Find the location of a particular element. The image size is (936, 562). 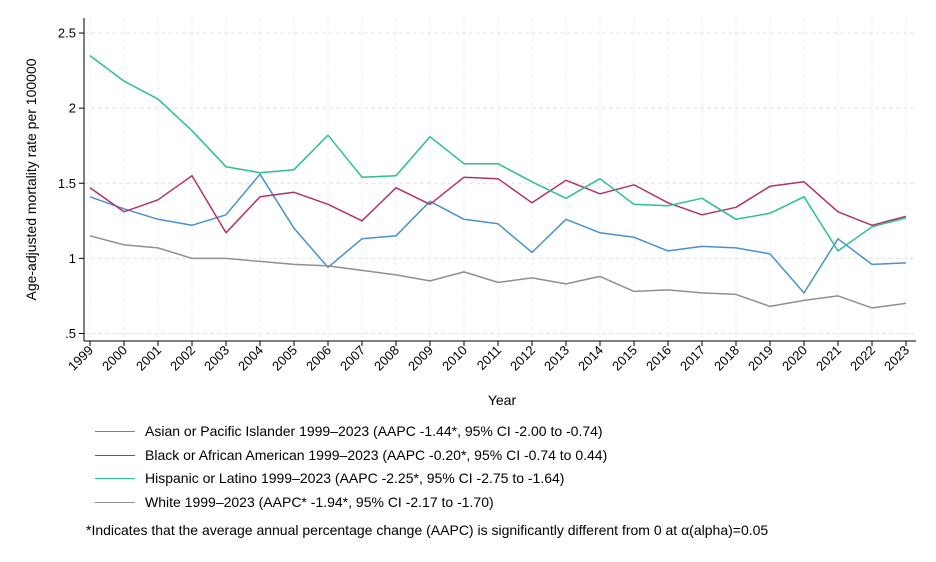

series-line-white is located at coordinates (498, 272).